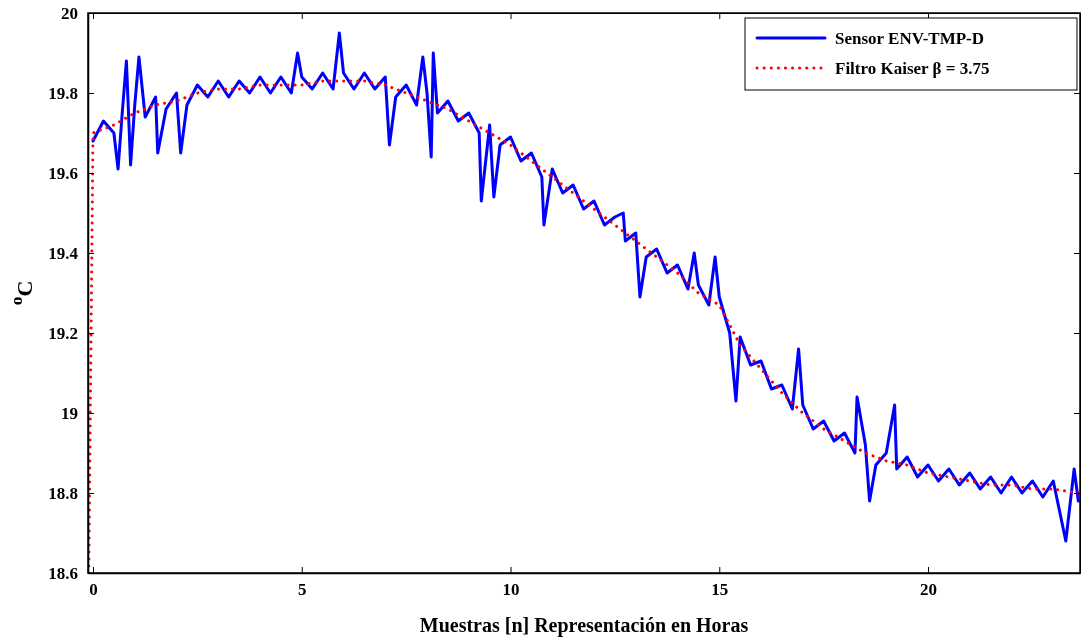 The height and width of the screenshot is (640, 1081). I want to click on y-tick-label: 19.6, so click(63, 173).